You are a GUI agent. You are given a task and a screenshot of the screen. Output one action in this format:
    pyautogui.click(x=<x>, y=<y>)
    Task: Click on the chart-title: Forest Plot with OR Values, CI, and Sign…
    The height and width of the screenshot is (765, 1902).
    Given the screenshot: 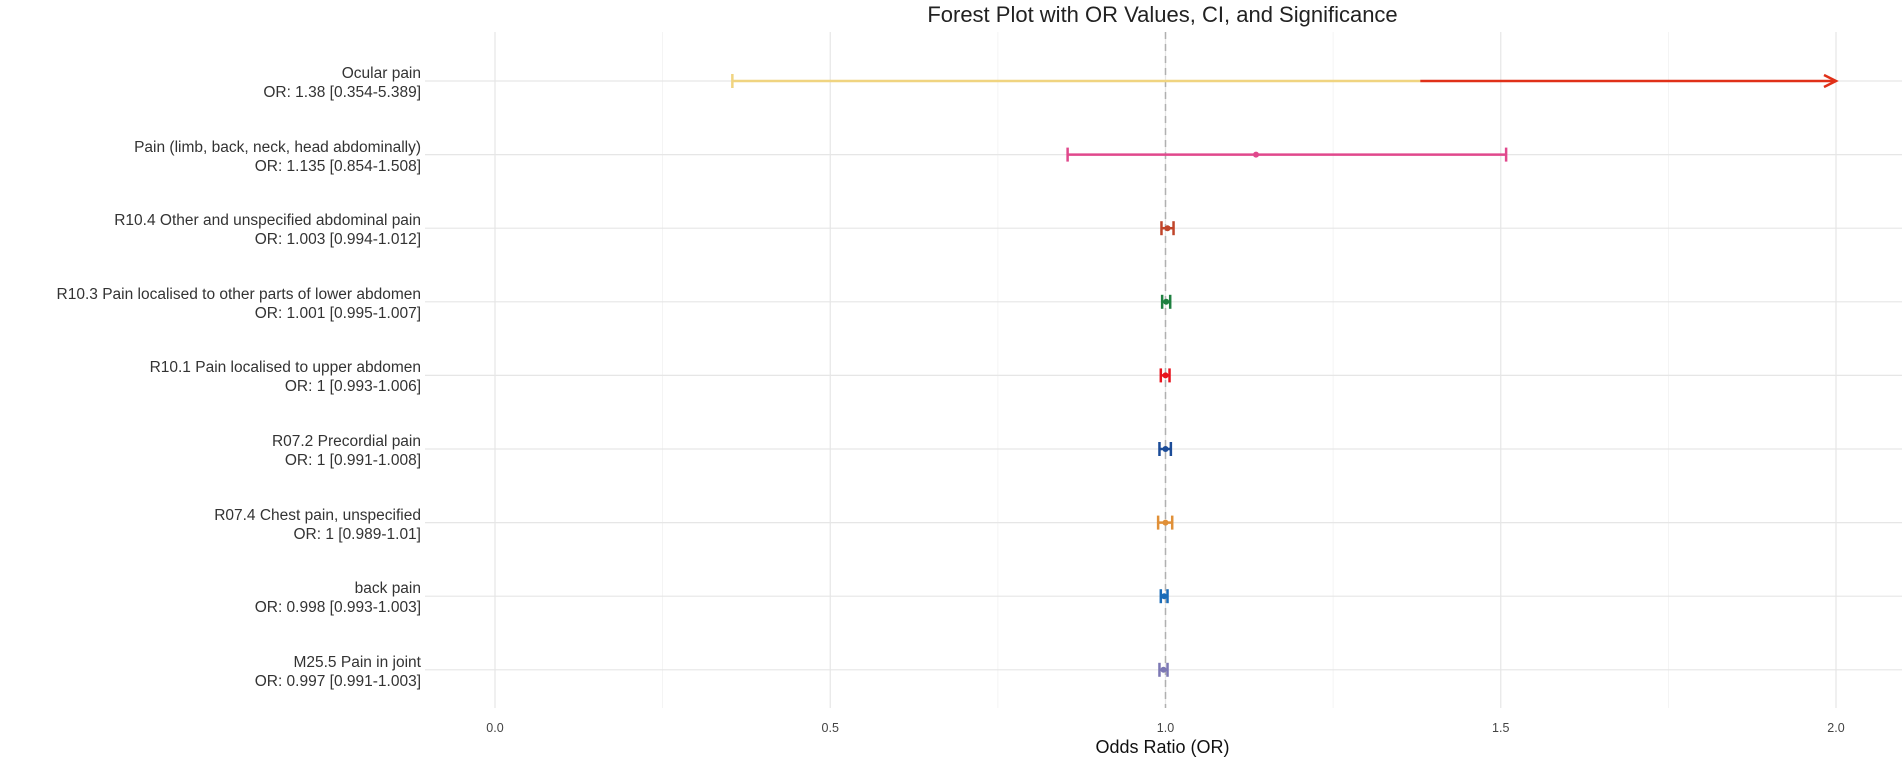 What is the action you would take?
    pyautogui.click(x=1162, y=14)
    